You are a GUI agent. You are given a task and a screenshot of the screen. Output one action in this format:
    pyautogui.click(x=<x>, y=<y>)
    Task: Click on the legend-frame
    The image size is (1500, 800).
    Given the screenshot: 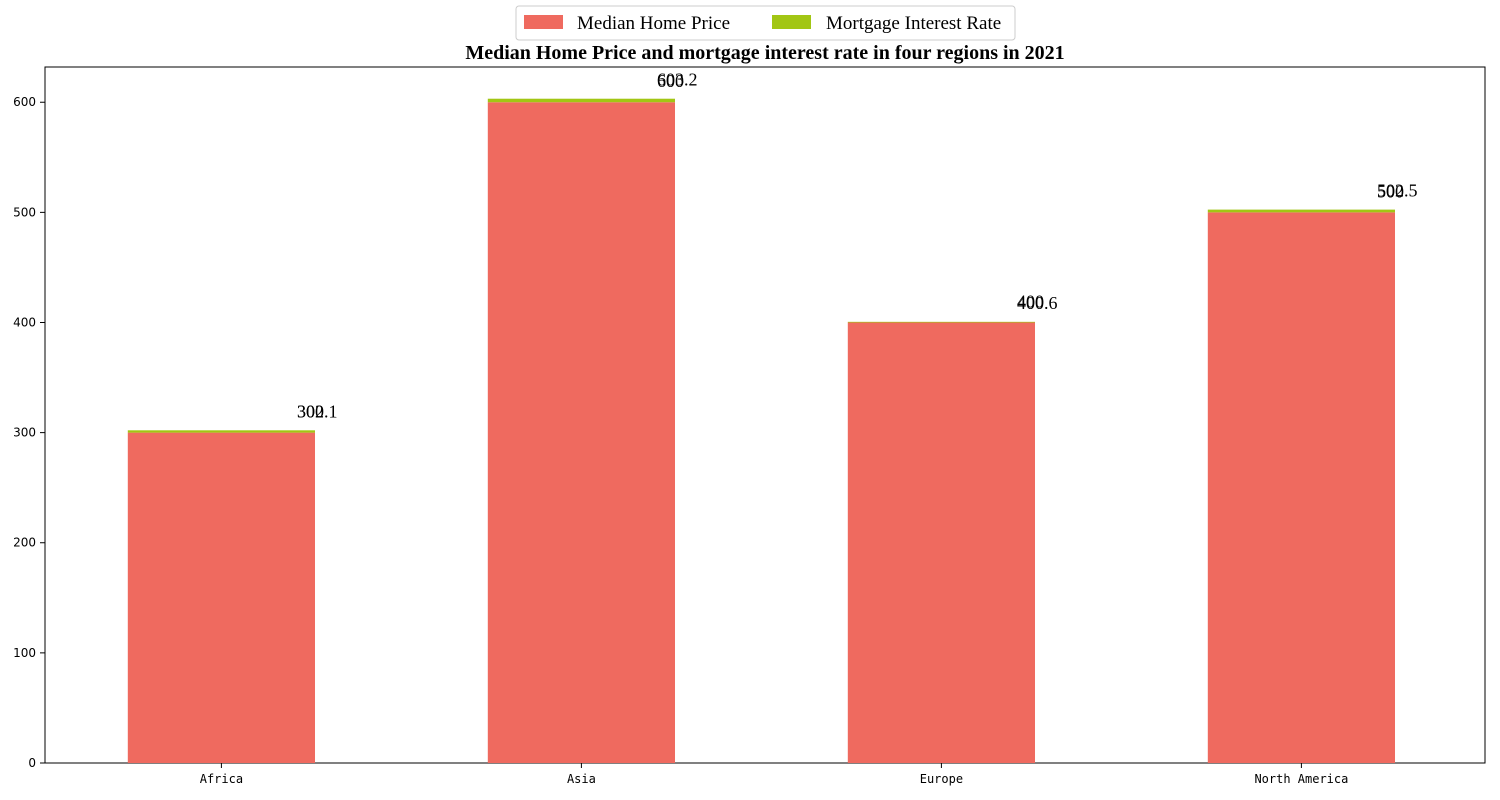 What is the action you would take?
    pyautogui.click(x=765, y=23)
    